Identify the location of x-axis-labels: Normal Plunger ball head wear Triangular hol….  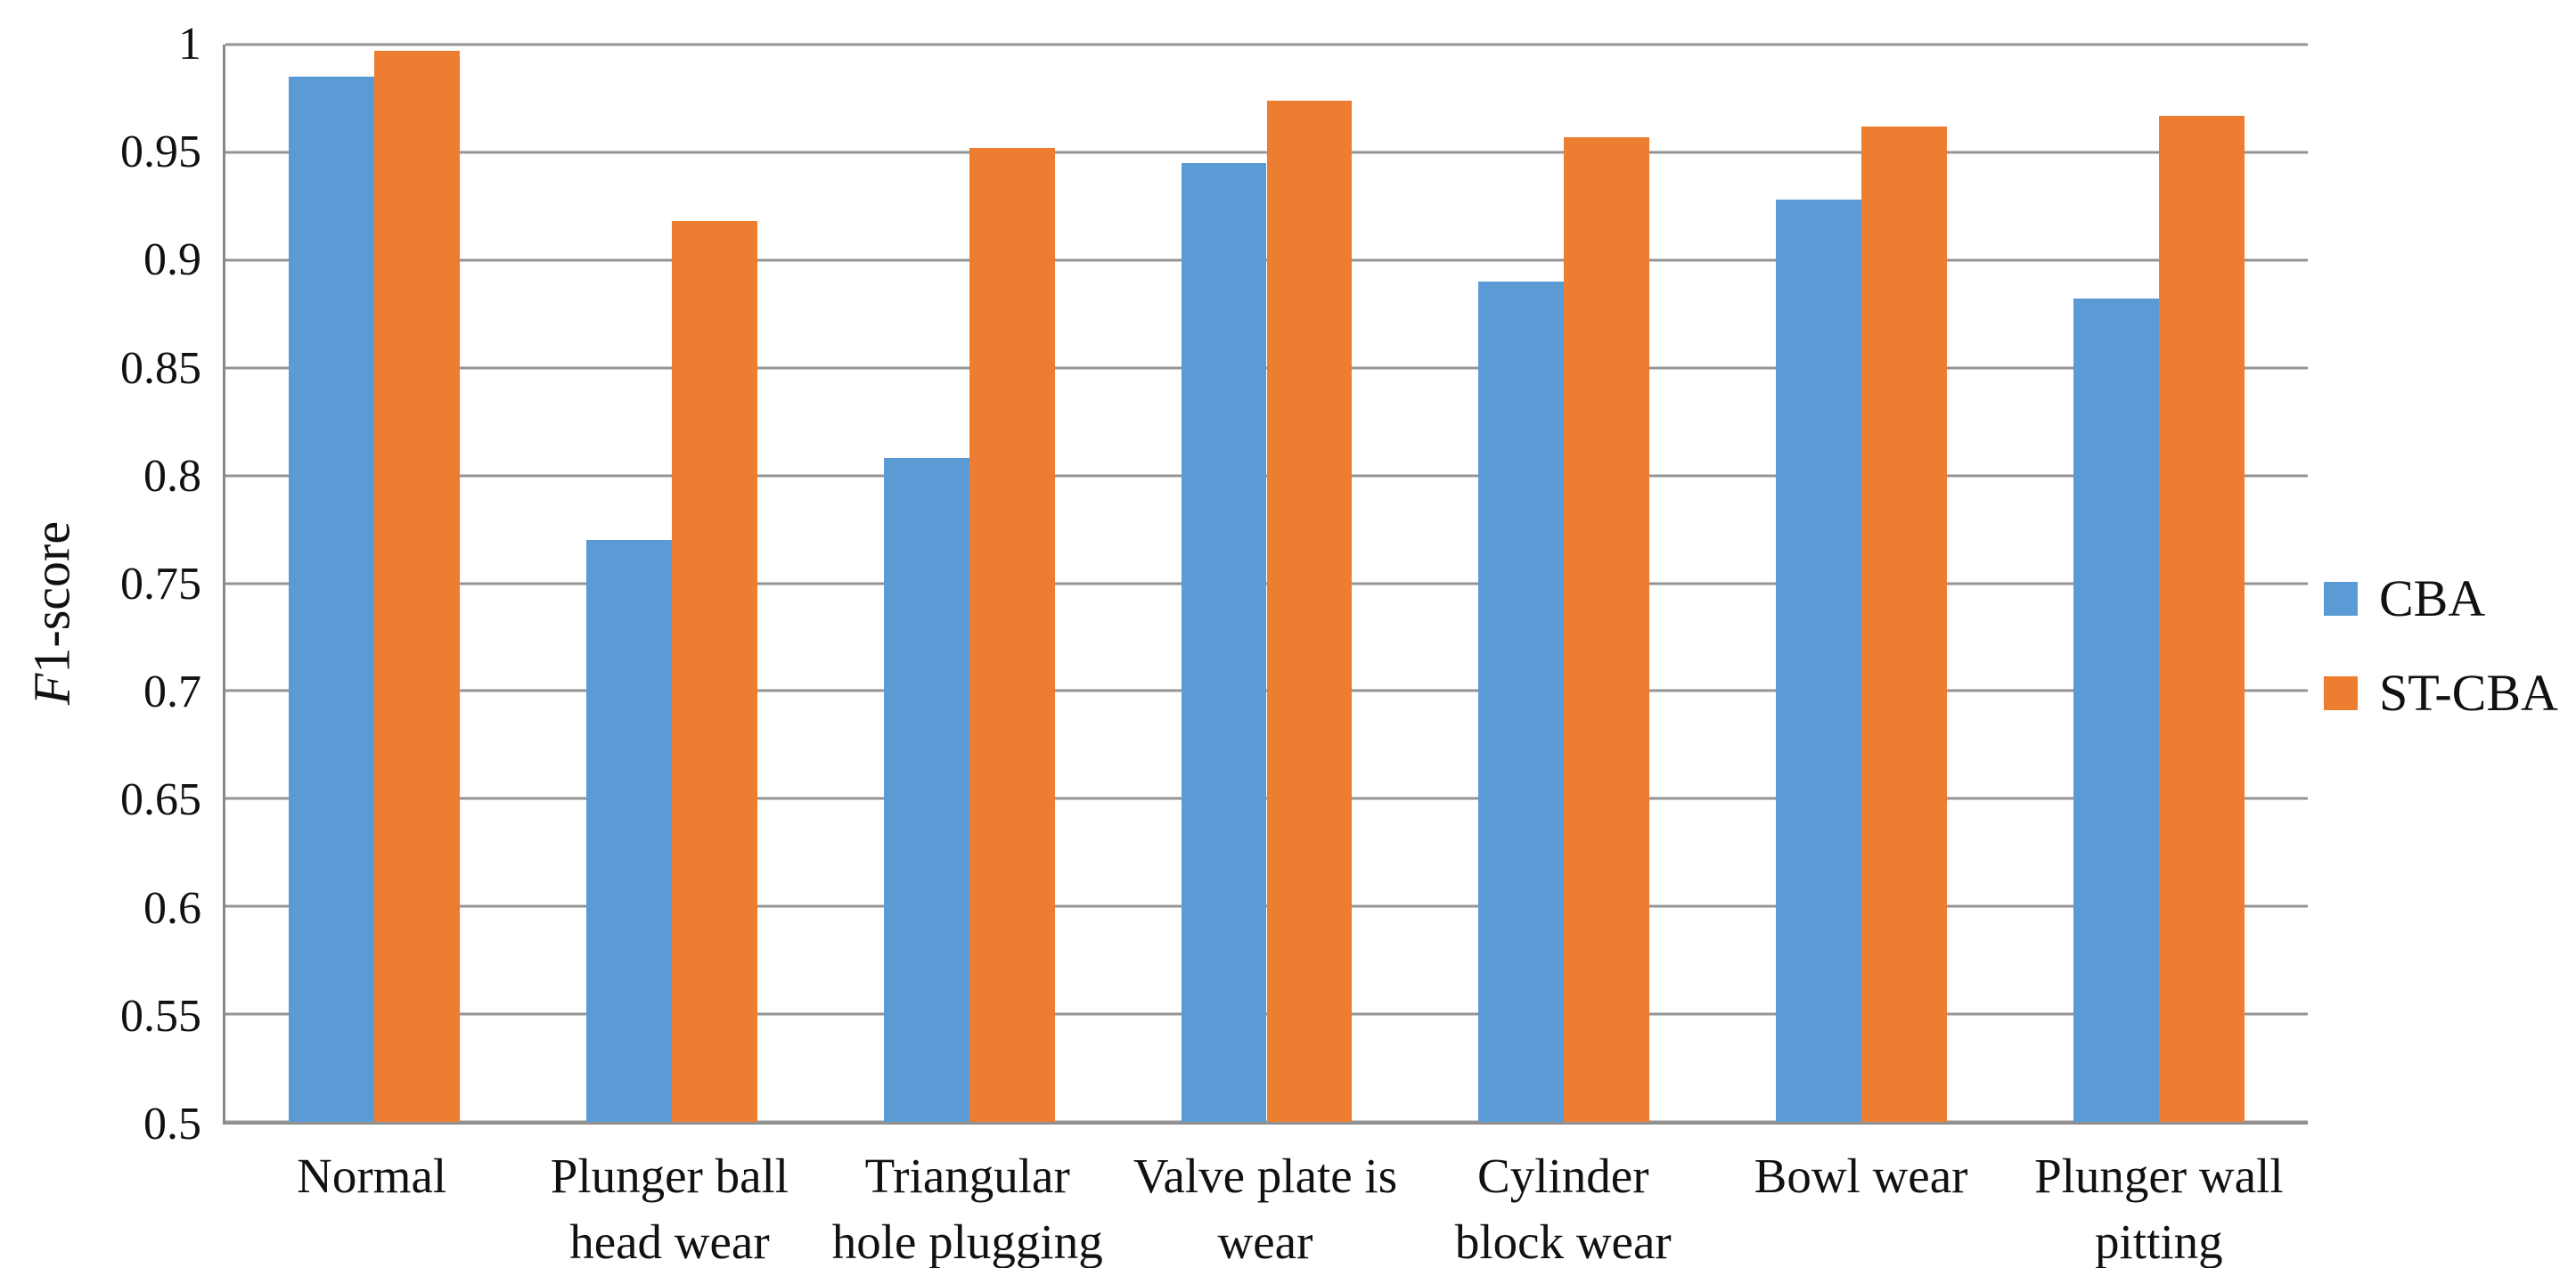
(1265, 1205).